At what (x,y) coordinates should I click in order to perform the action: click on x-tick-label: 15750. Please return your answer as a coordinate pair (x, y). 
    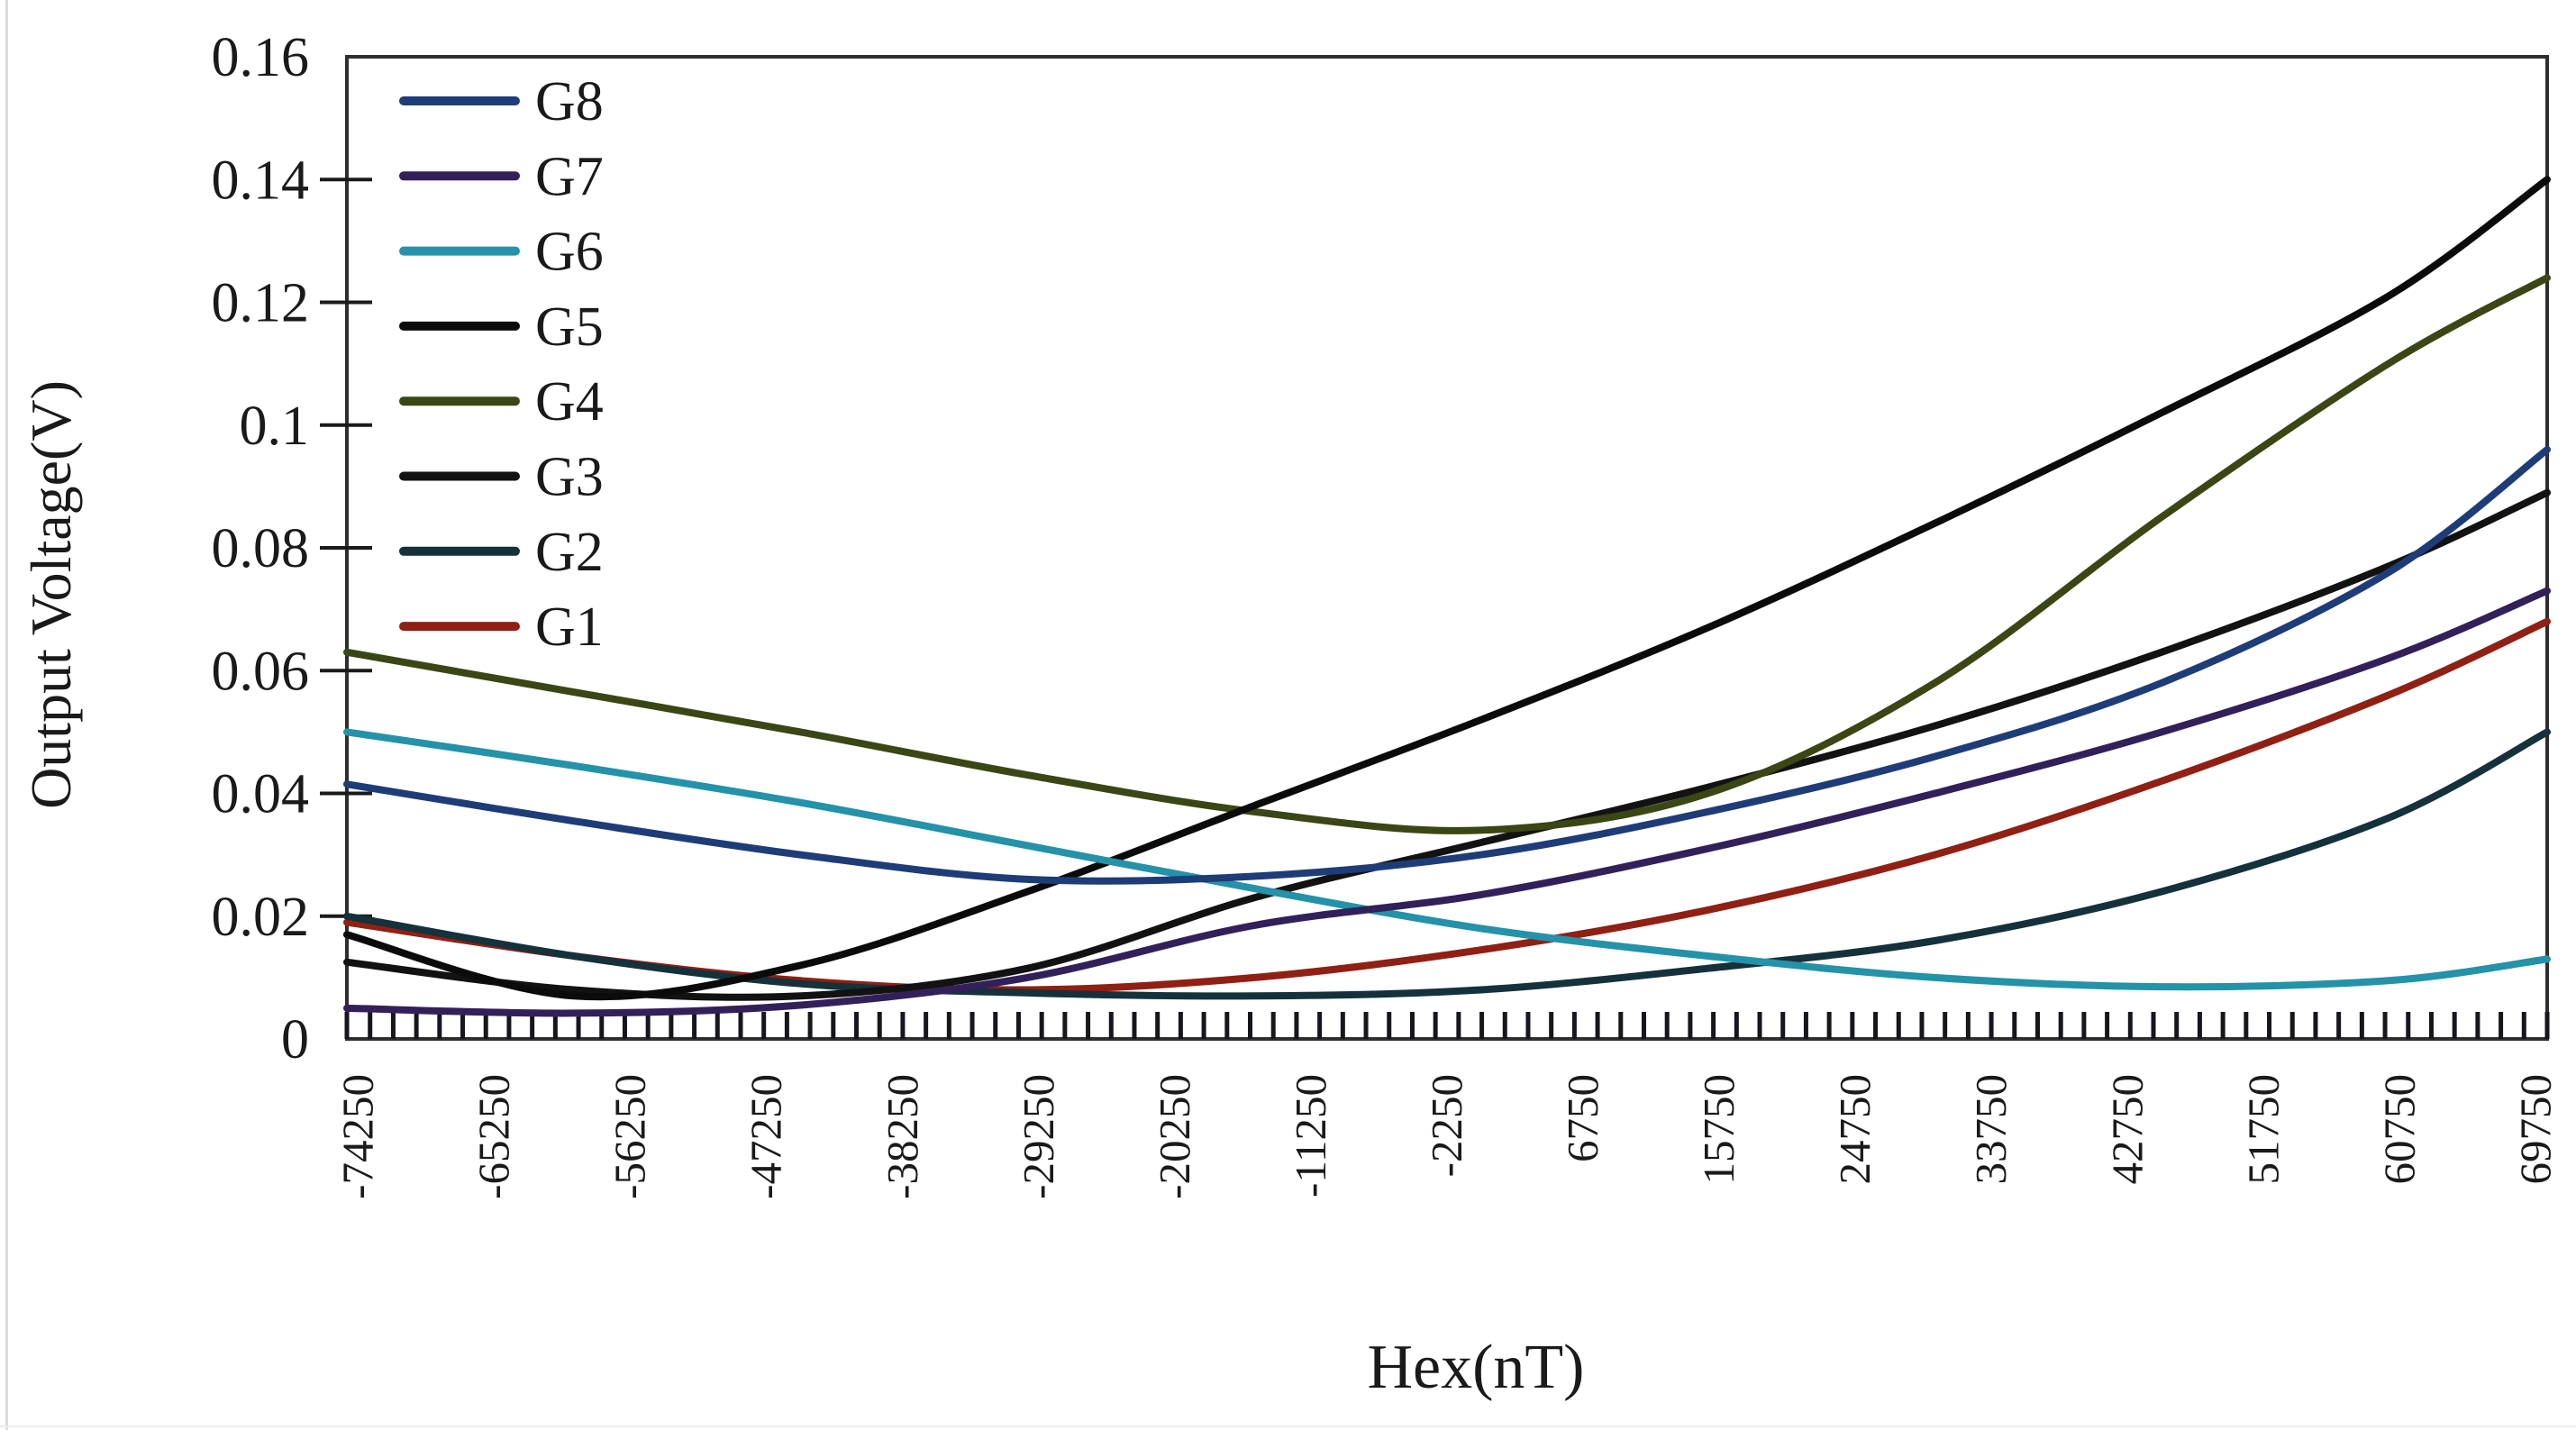
    Looking at the image, I should click on (1718, 1129).